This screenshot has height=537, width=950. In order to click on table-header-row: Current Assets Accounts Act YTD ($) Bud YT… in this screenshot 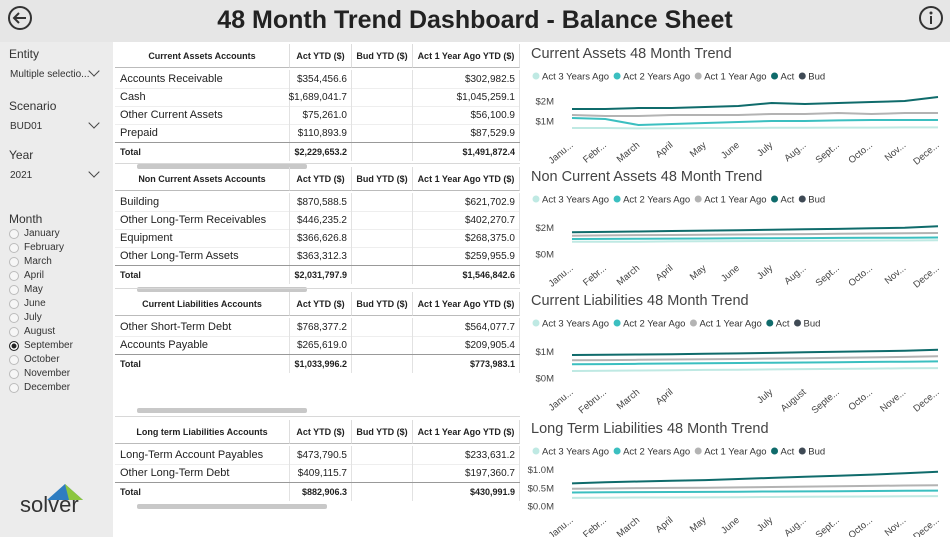, I will do `click(317, 56)`.